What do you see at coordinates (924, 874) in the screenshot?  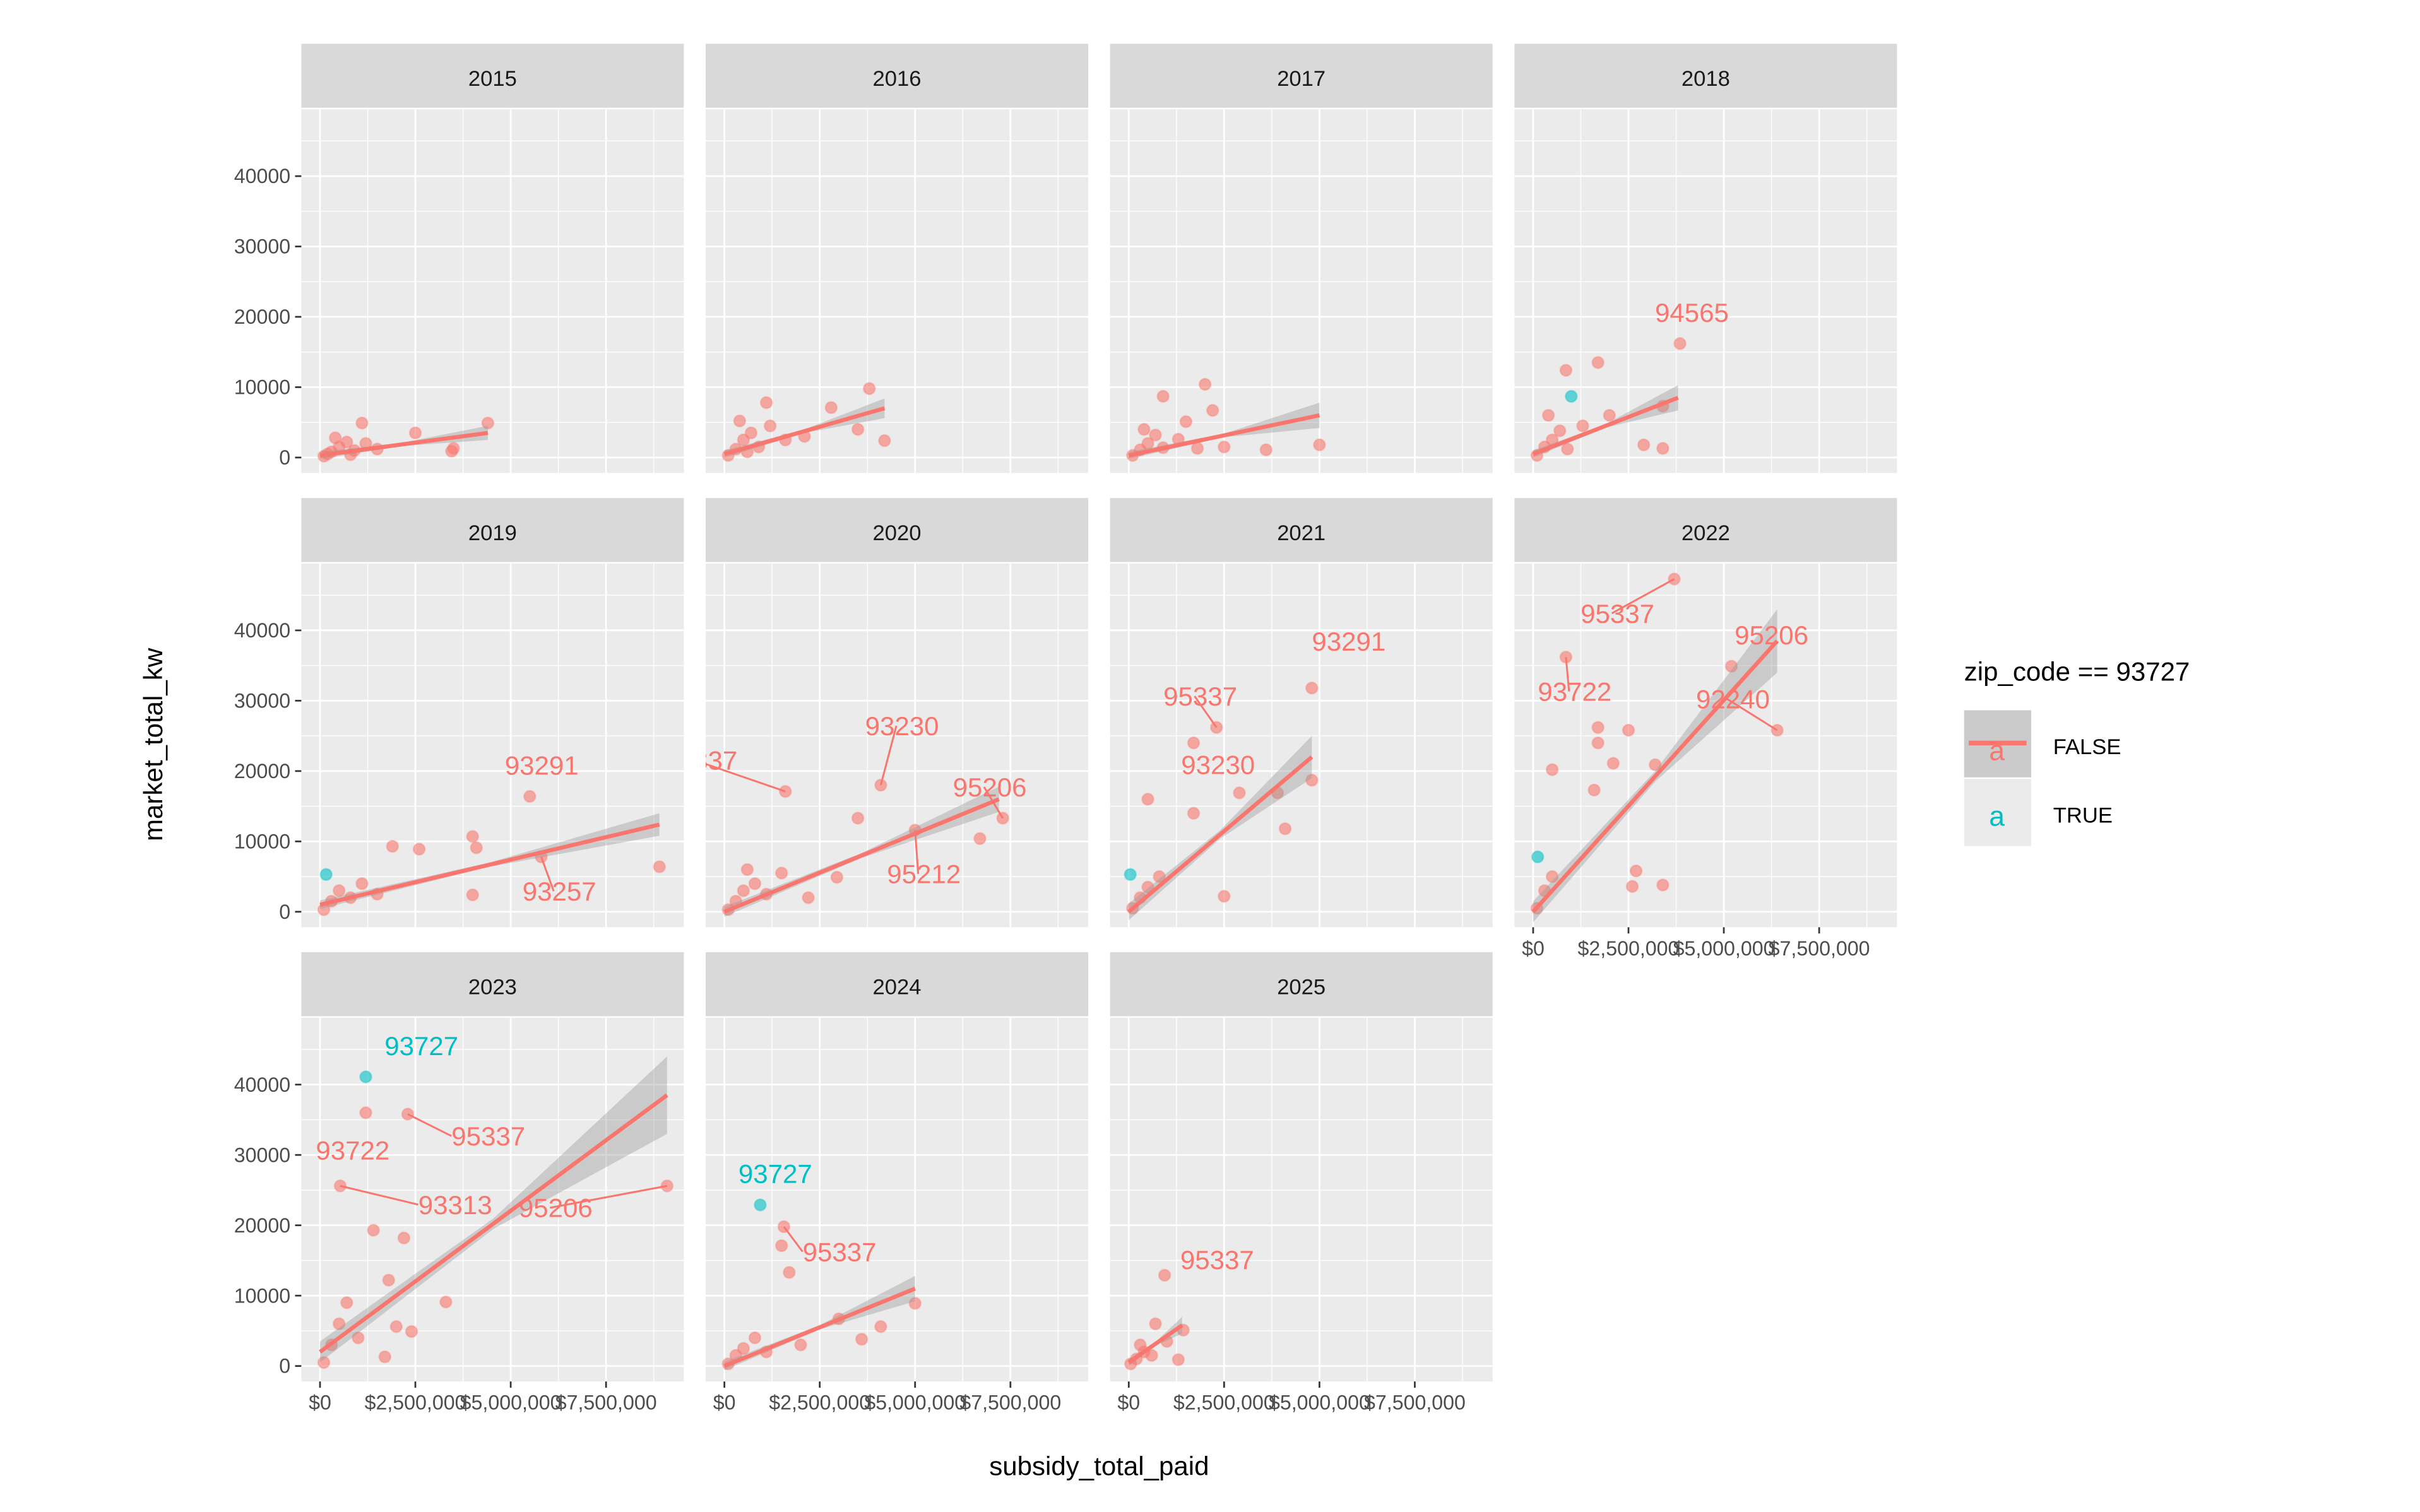 I see `point-label: 95212` at bounding box center [924, 874].